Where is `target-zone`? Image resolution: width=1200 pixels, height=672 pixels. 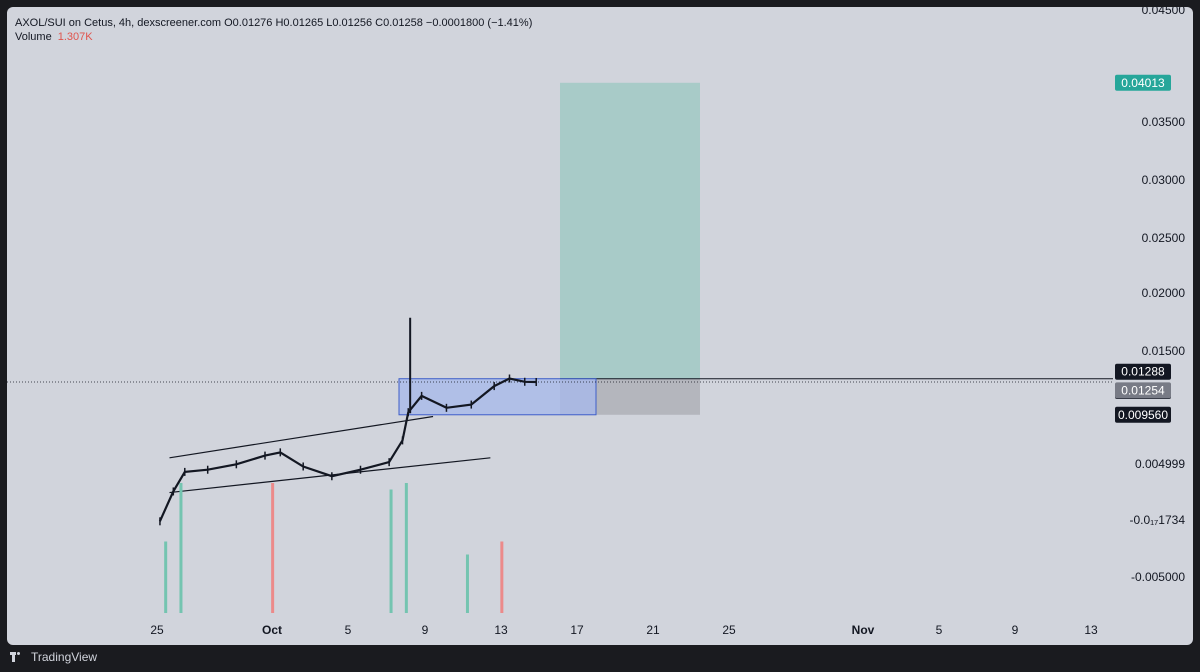 target-zone is located at coordinates (630, 230).